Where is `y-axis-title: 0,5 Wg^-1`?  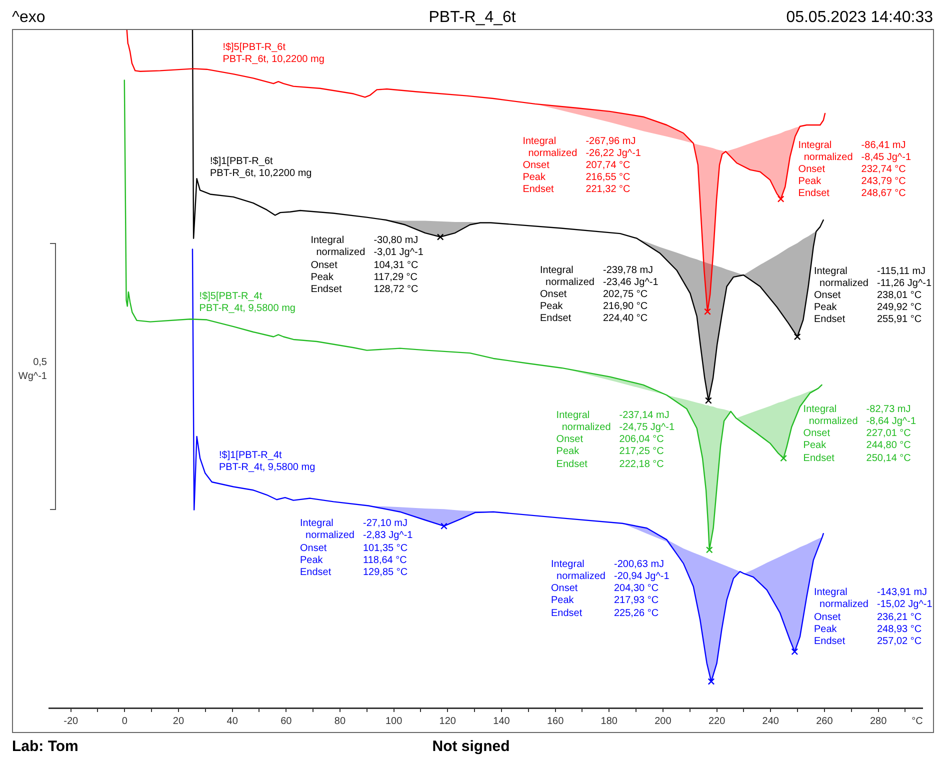
y-axis-title: 0,5 Wg^-1 is located at coordinates (32, 370).